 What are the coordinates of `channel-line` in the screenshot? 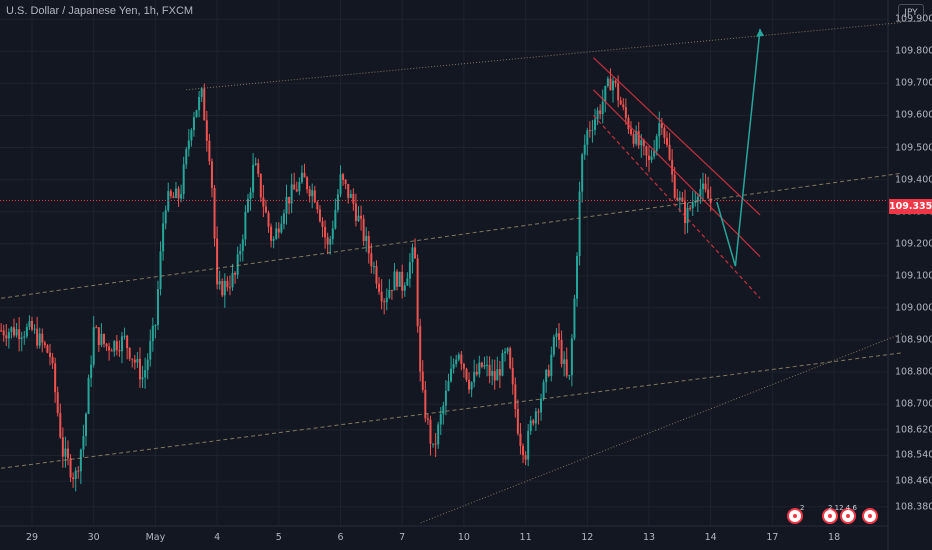 It's located at (677, 173).